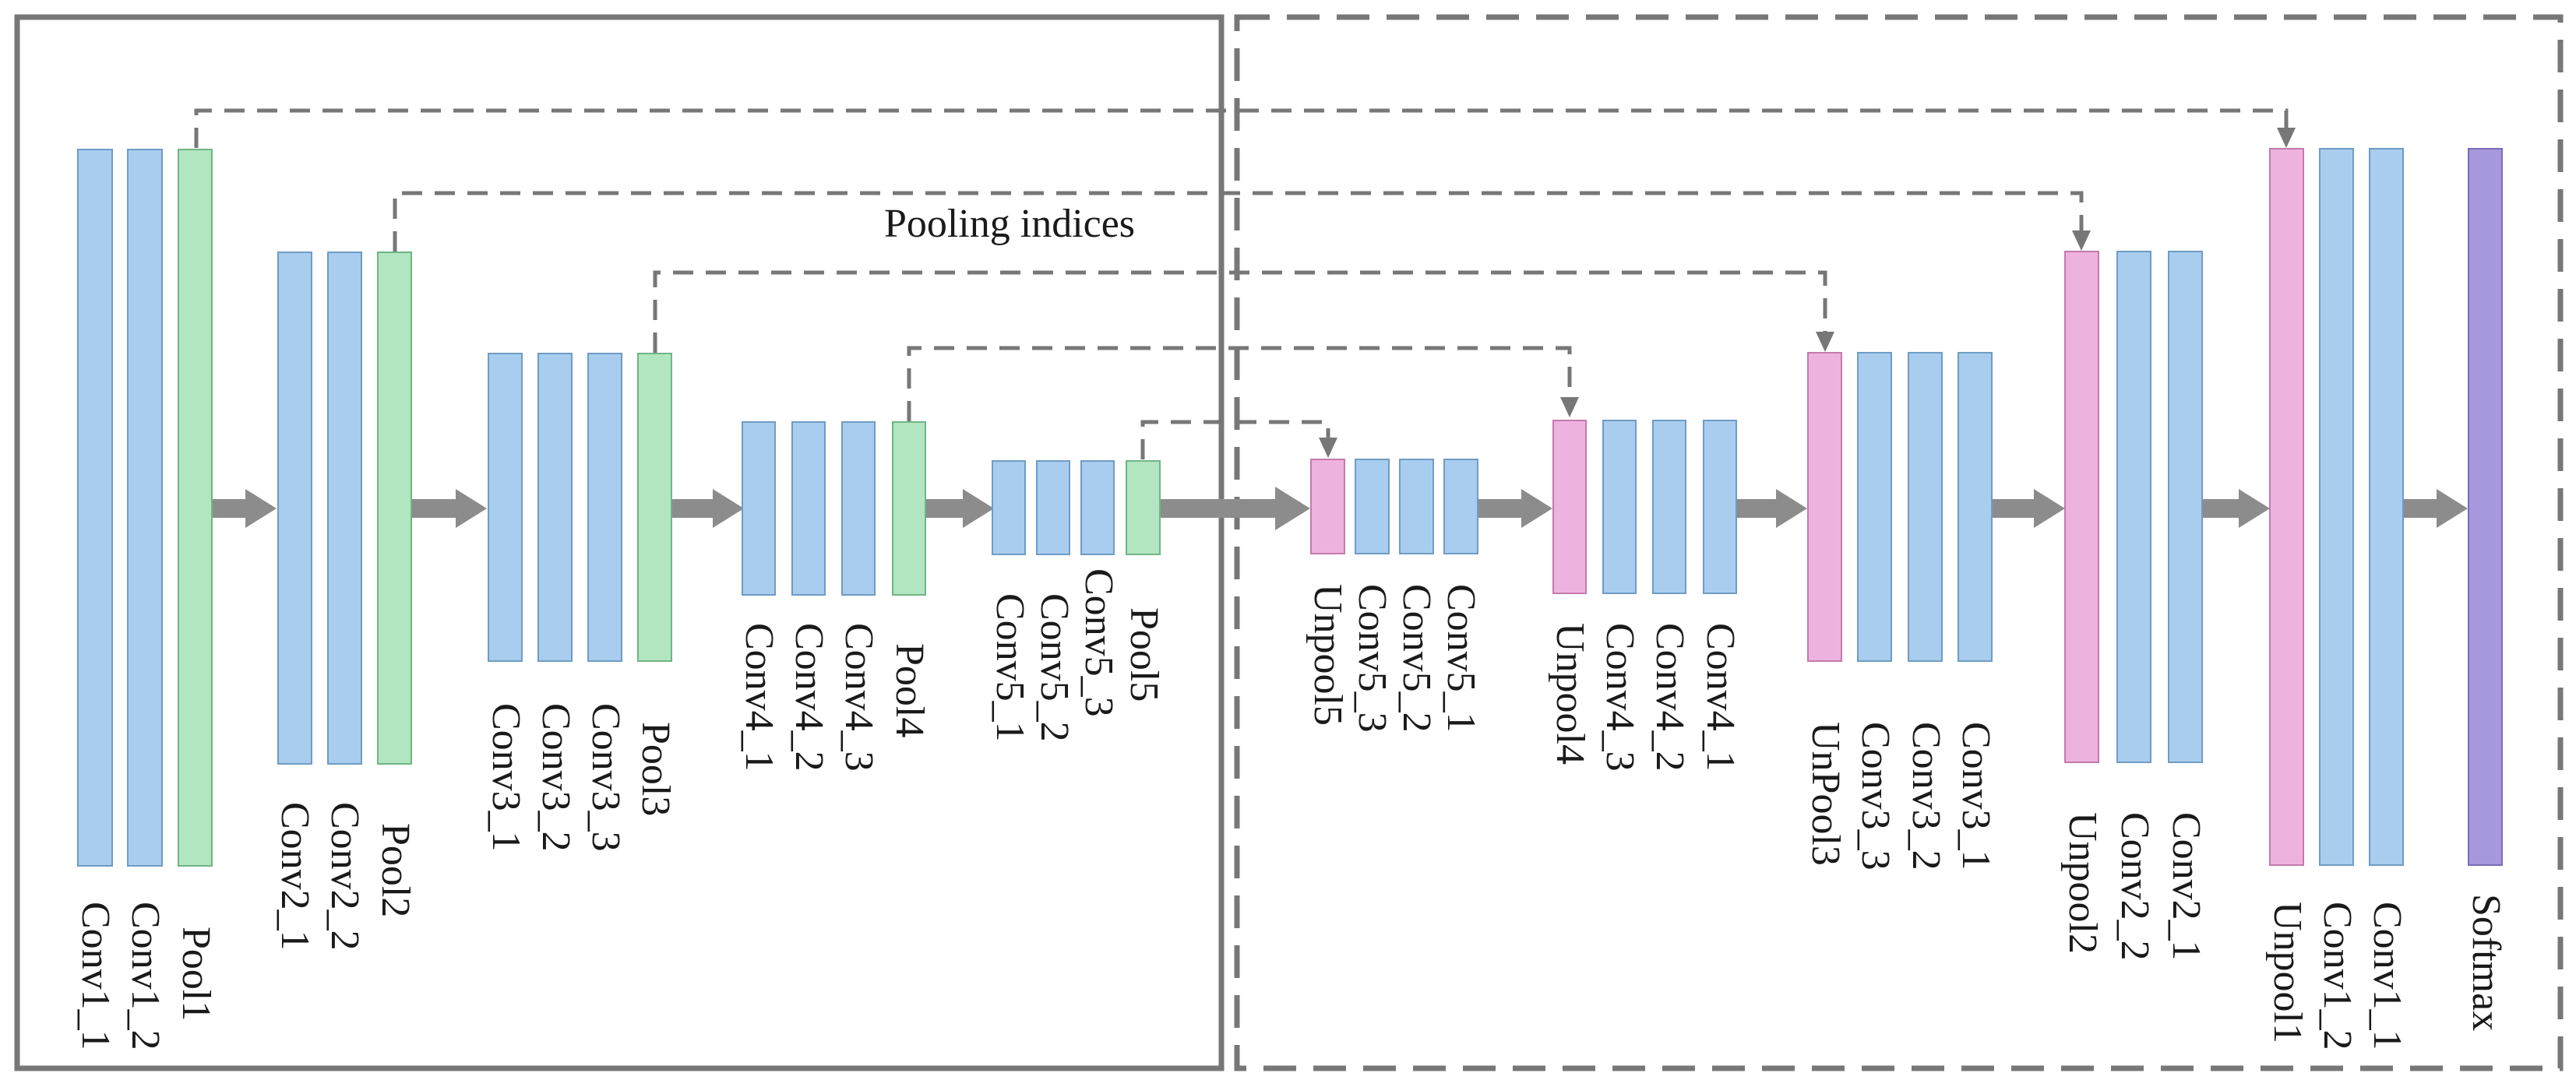 This screenshot has height=1087, width=2576. What do you see at coordinates (858, 508) in the screenshot?
I see `enc-conv4_3-bar` at bounding box center [858, 508].